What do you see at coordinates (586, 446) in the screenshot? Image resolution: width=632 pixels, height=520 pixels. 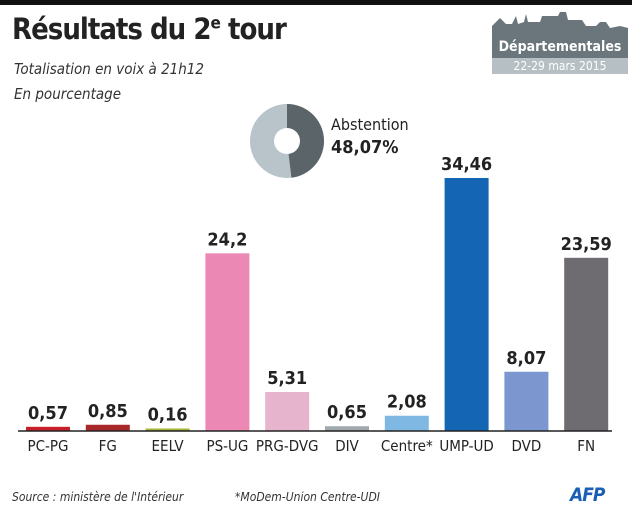 I see `category-label: FN` at bounding box center [586, 446].